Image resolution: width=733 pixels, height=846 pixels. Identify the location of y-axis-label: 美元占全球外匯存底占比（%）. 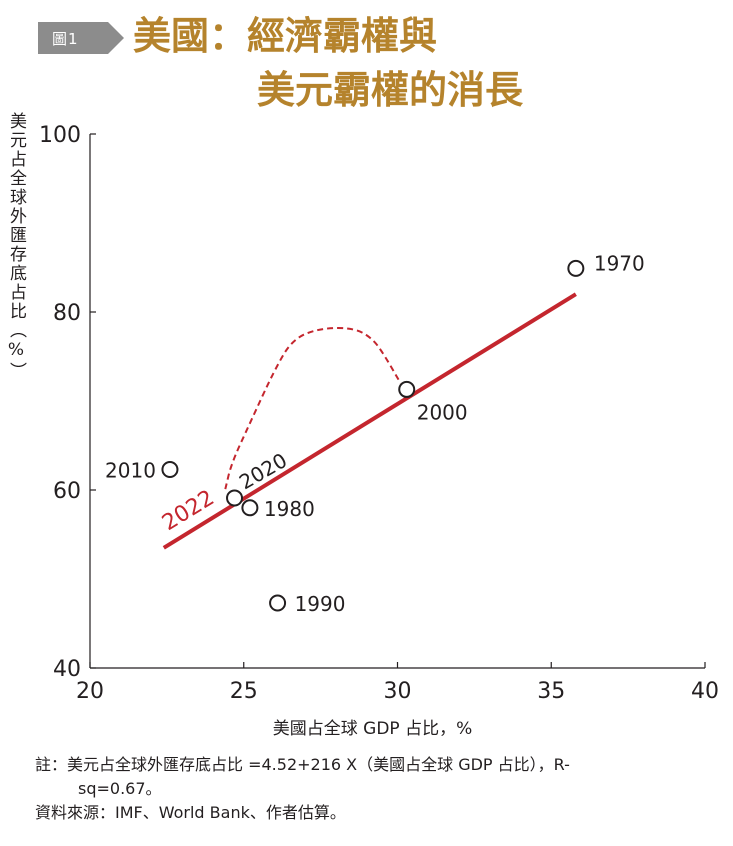
(16, 246).